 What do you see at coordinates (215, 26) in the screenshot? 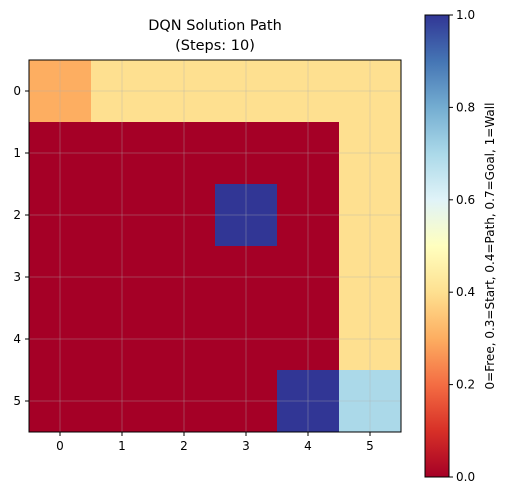
I see `chart-title: DQN Solution Path` at bounding box center [215, 26].